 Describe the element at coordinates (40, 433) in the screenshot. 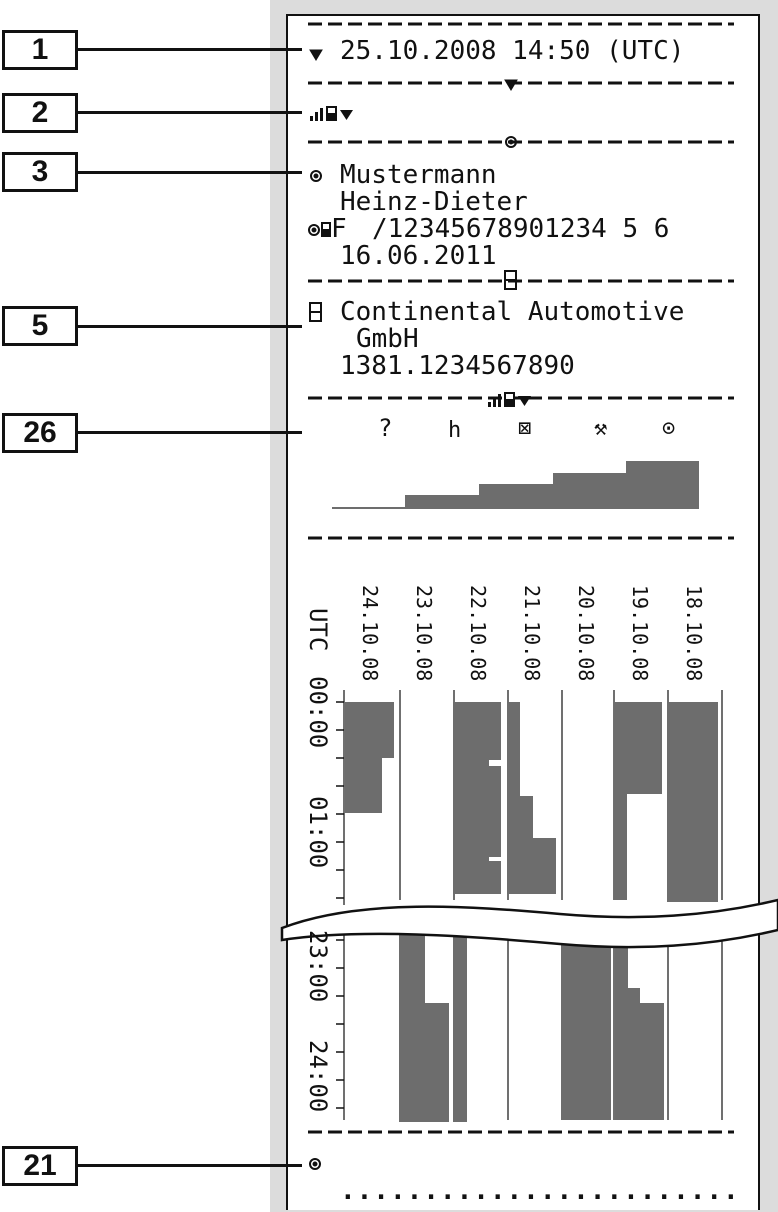

I see `callout-26: 26` at that location.